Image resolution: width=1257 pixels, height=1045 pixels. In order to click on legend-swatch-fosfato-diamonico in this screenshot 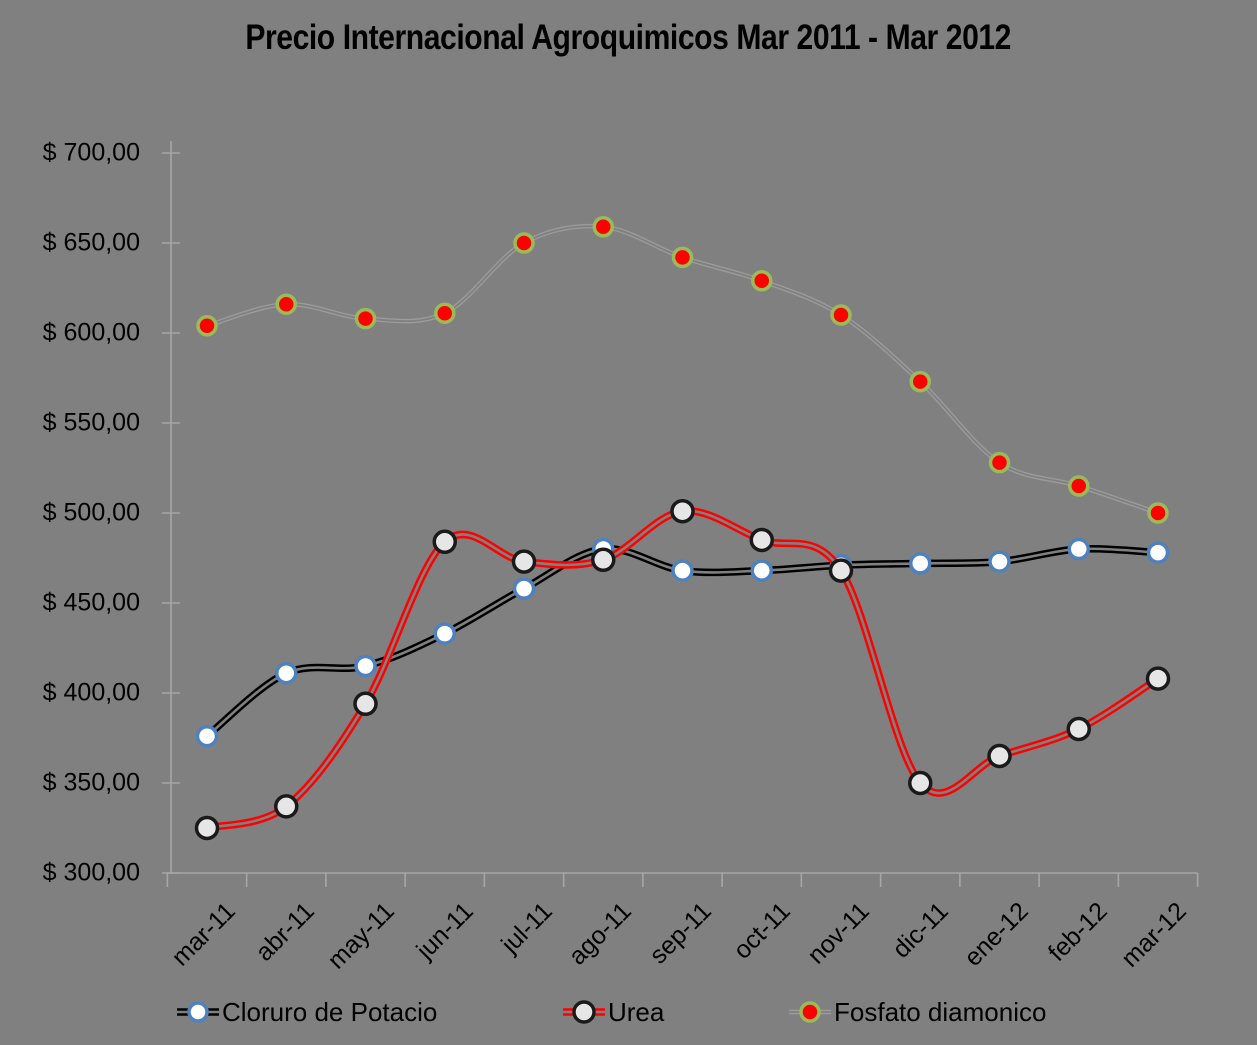, I will do `click(810, 1012)`.